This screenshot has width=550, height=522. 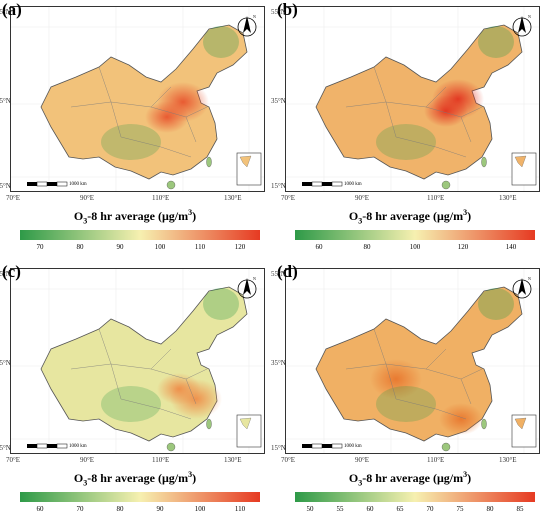 I want to click on colorbar-tick: 140, so click(x=511, y=247).